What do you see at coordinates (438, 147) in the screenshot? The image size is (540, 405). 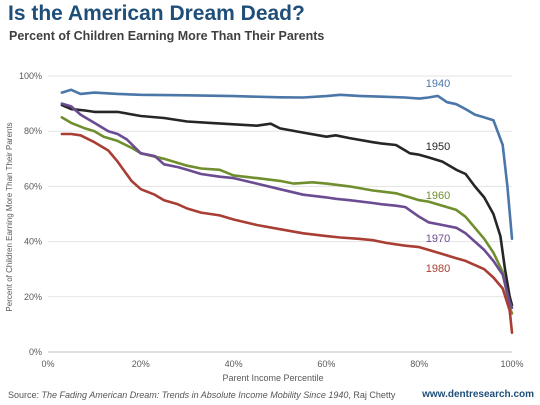 I see `series-label-1950: 1950` at bounding box center [438, 147].